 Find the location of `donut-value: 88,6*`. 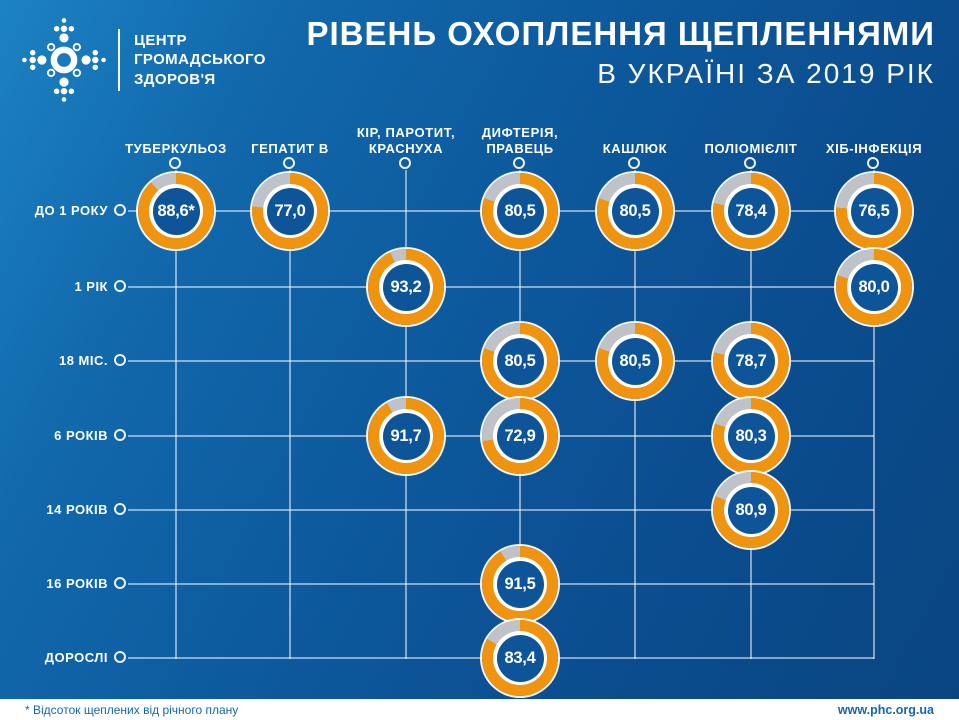

donut-value: 88,6* is located at coordinates (176, 210).